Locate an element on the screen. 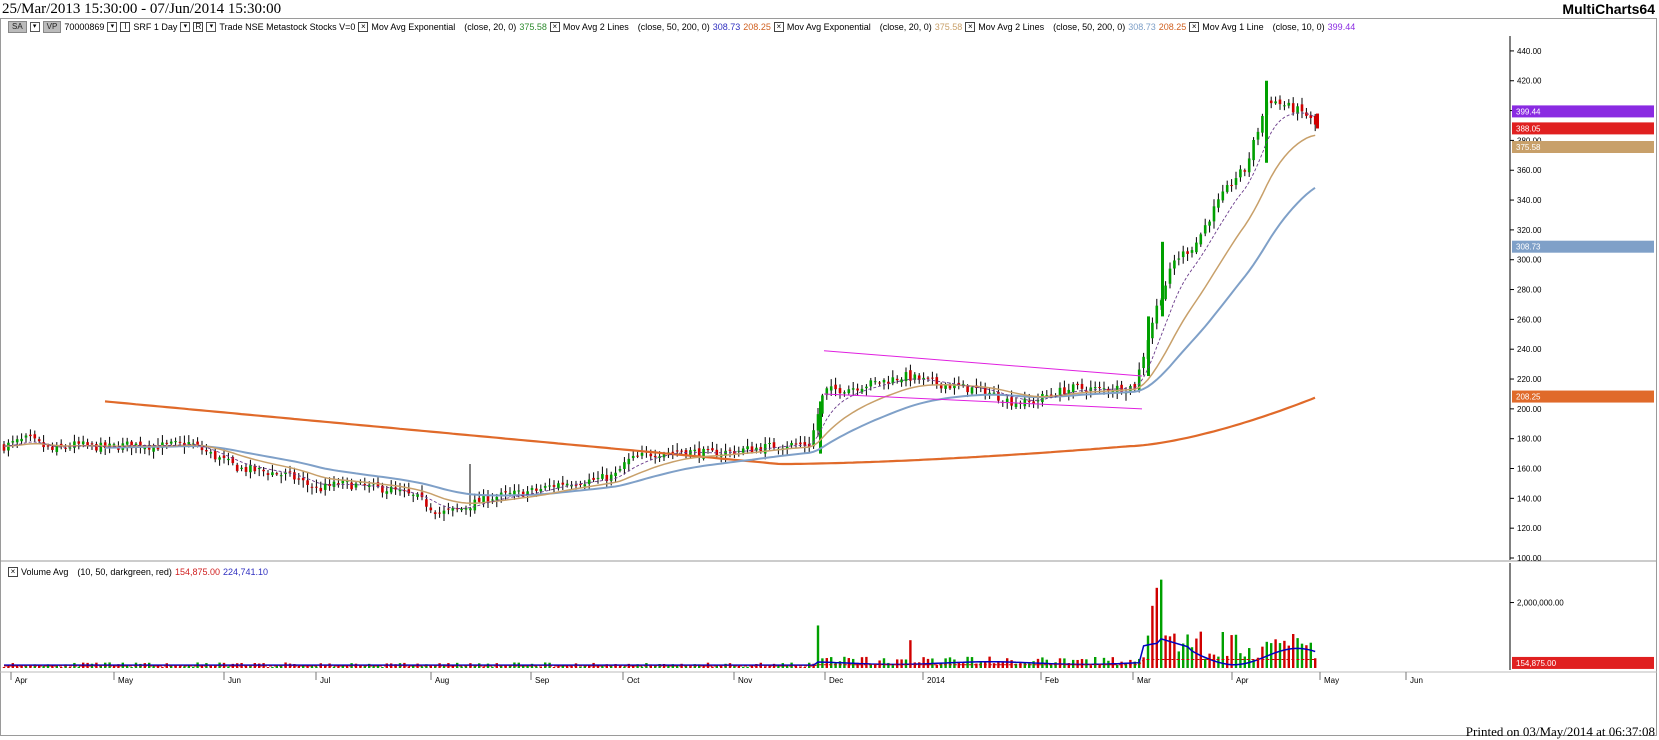  vp-button: VP is located at coordinates (52, 27).